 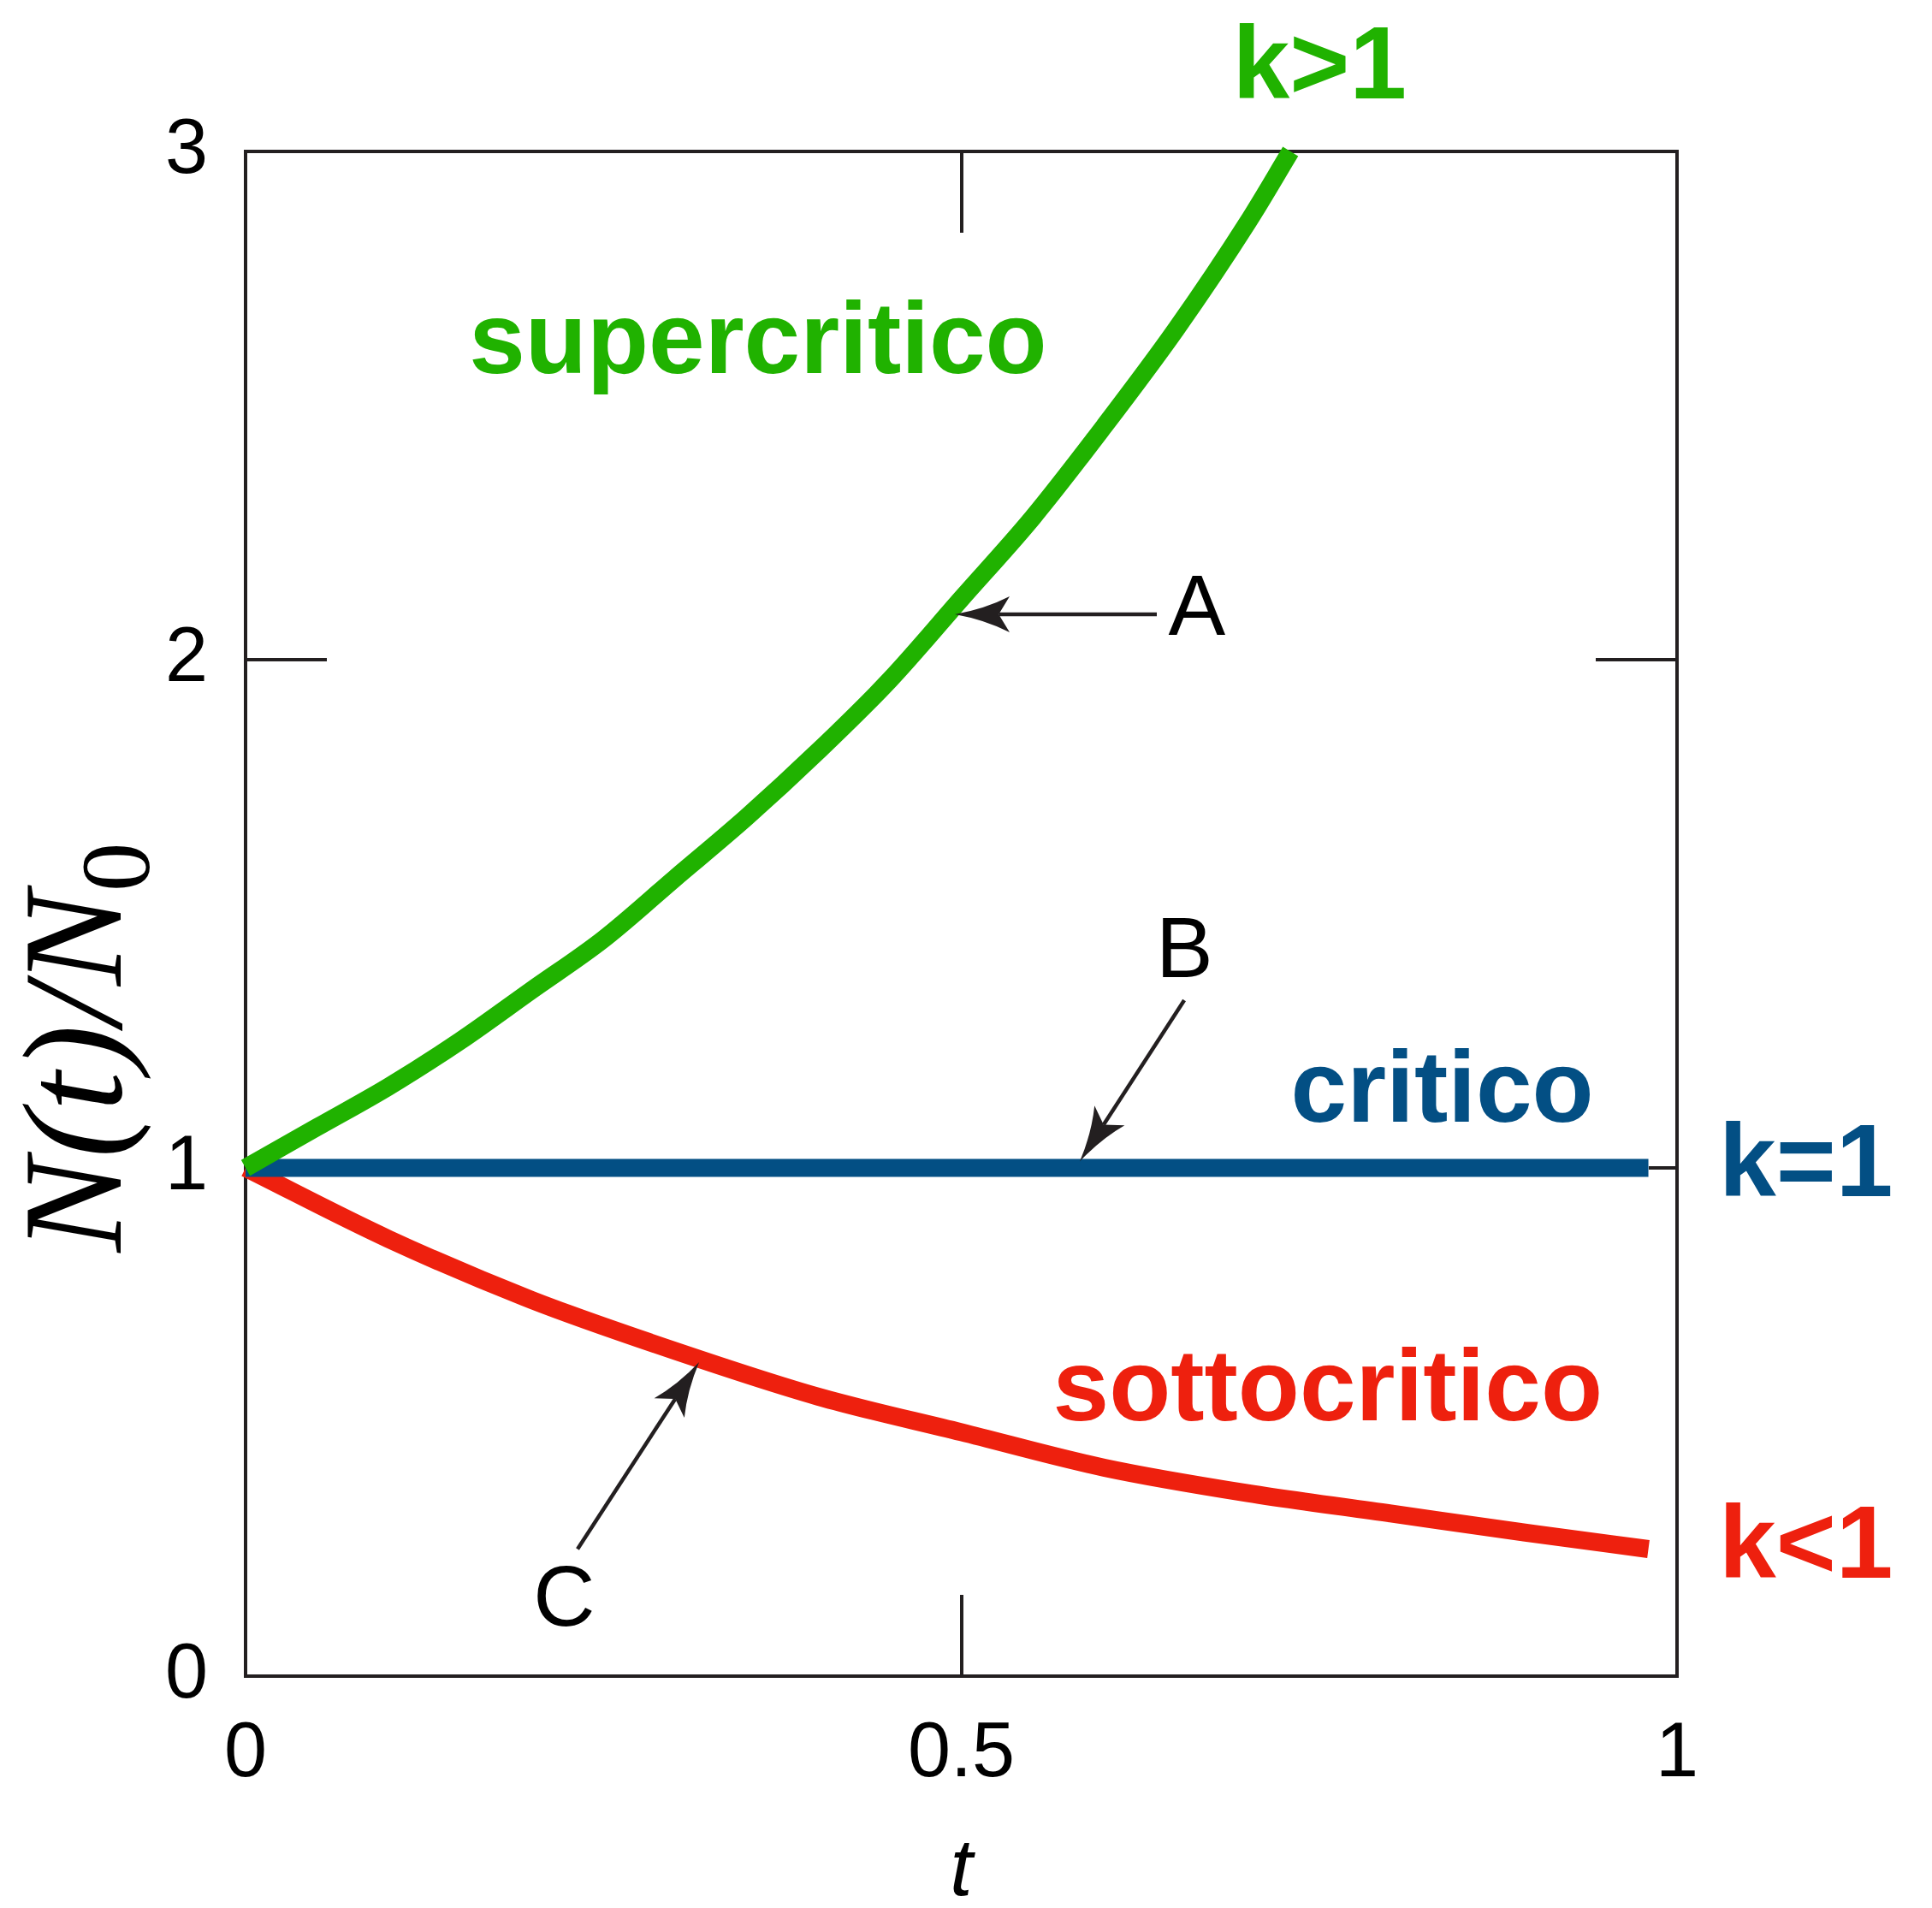 I want to click on x-tick-label: 0, so click(x=245, y=1749).